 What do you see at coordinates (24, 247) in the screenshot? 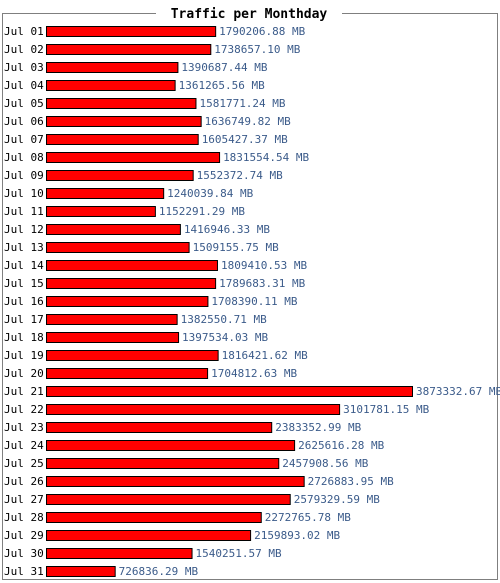
I see `day-label: Jul 13` at bounding box center [24, 247].